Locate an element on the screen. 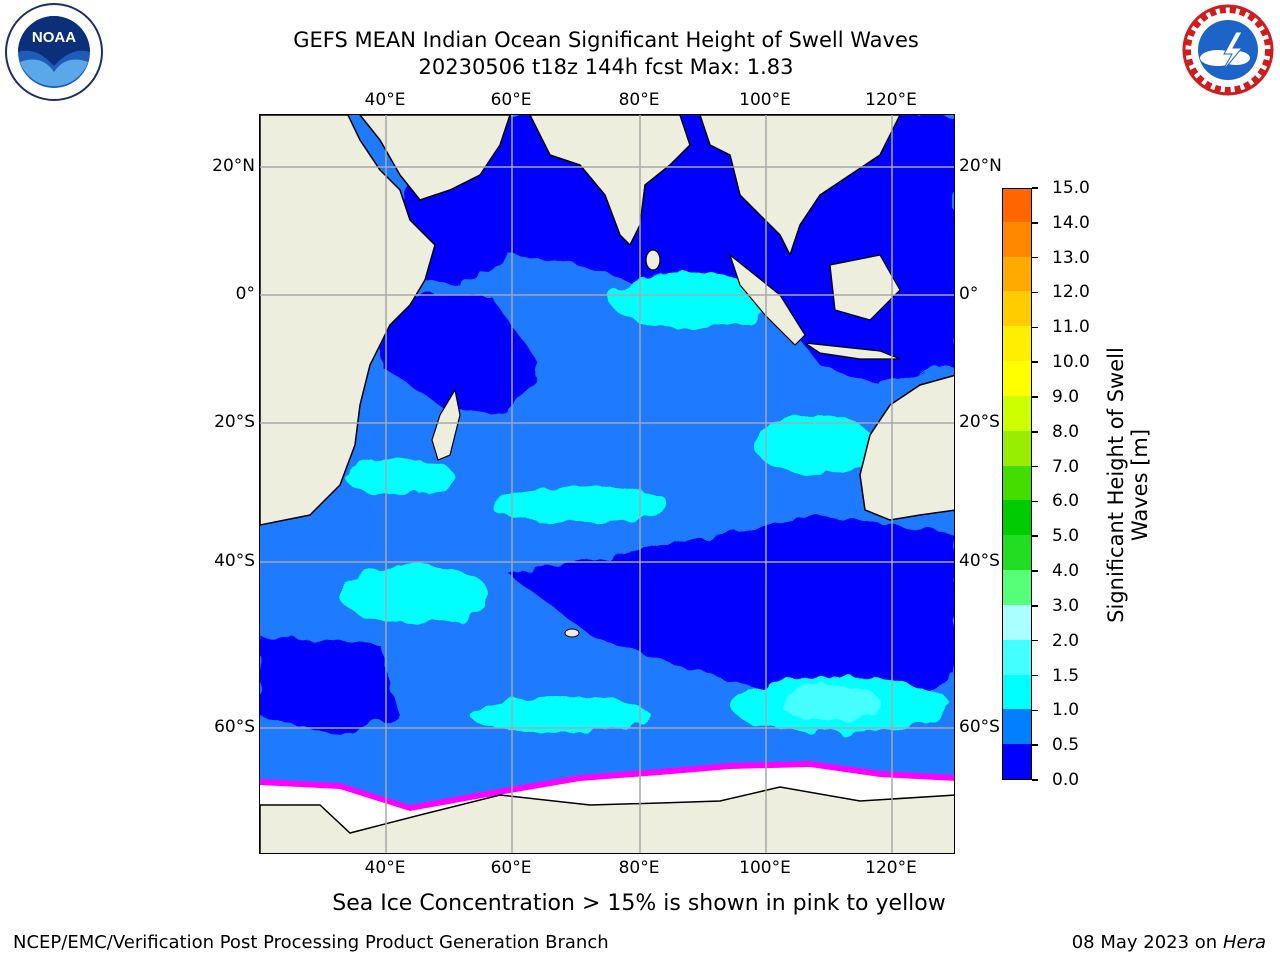 The image size is (1280, 960). x-tick-bottom-100e: 100°E is located at coordinates (765, 868).